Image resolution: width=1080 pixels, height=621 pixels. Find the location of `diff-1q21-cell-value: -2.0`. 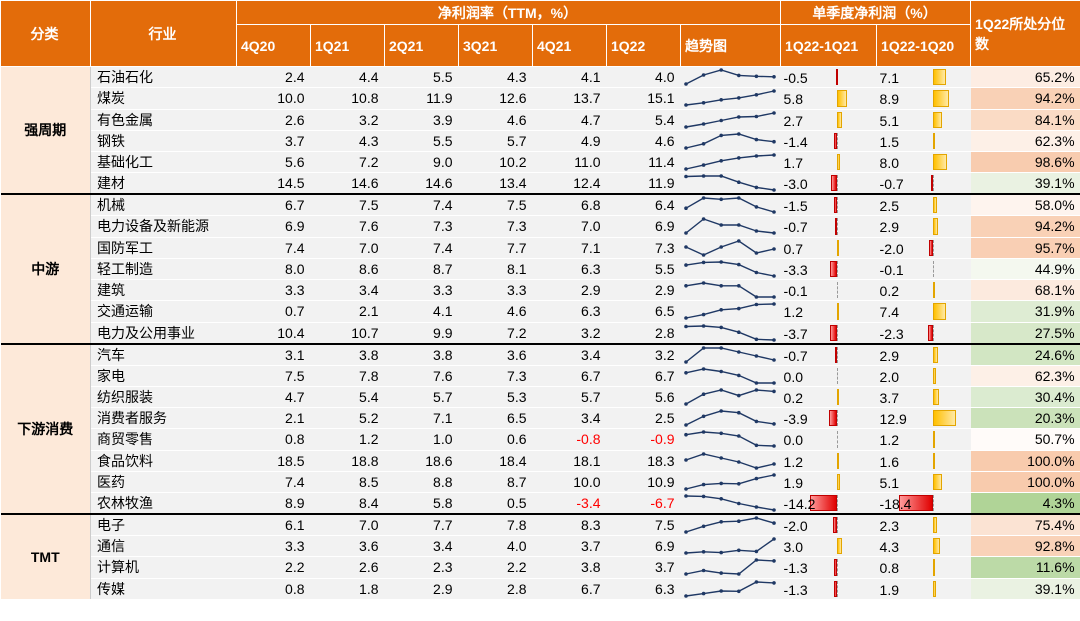

diff-1q21-cell-value: -2.0 is located at coordinates (795, 526).